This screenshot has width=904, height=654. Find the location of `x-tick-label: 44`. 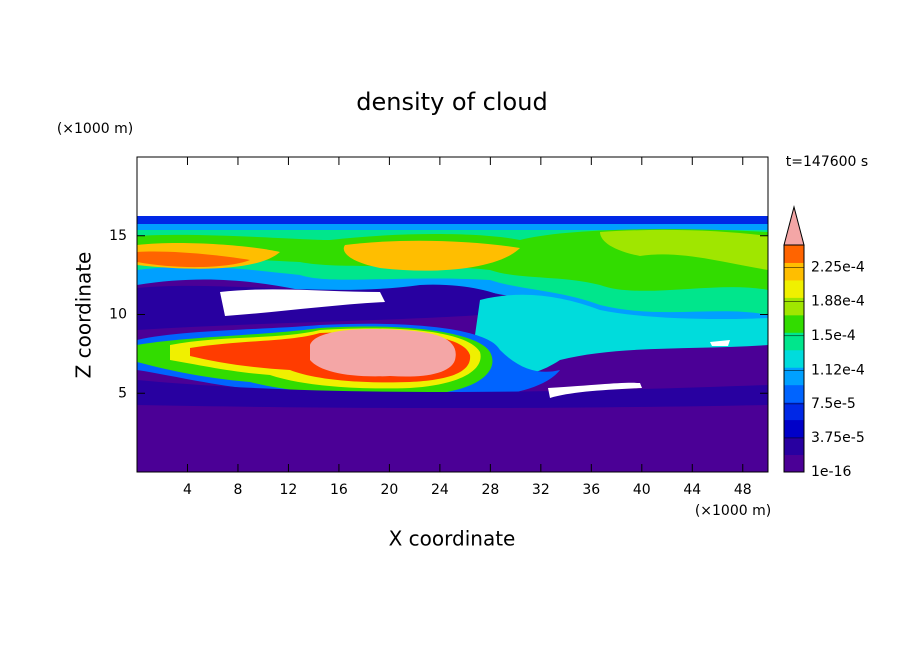

x-tick-label: 44 is located at coordinates (692, 490).